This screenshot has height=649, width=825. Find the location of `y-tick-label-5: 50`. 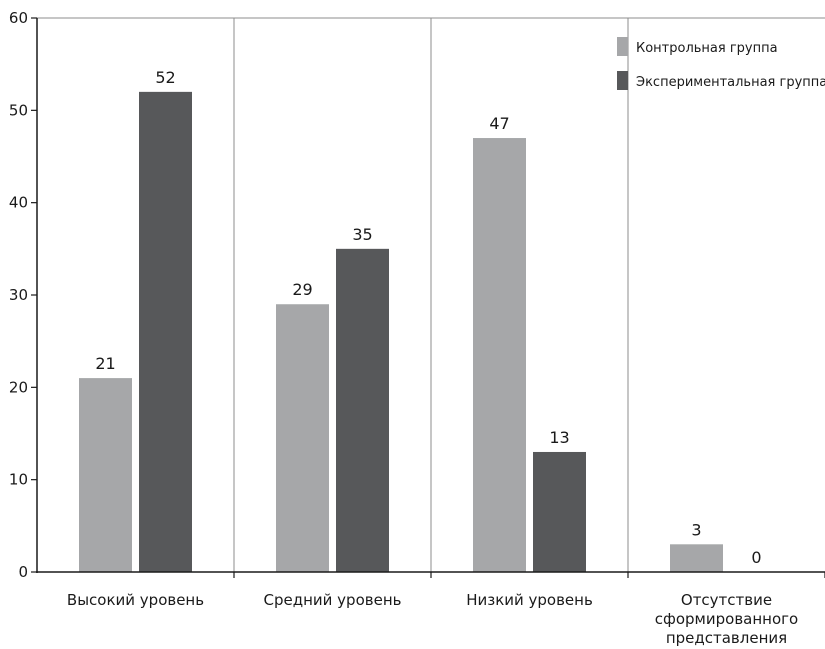

y-tick-label-5: 50 is located at coordinates (18, 110).